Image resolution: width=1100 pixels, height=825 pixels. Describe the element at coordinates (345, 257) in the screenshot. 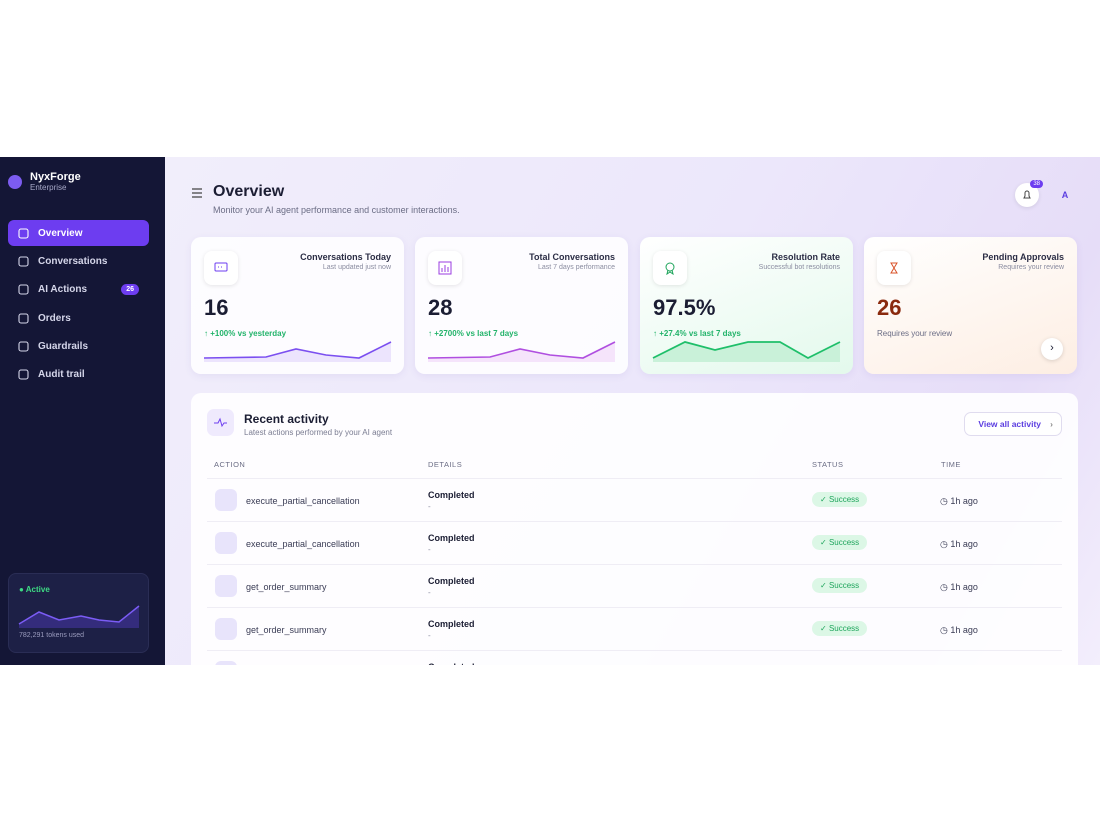

I see `card-title: Conversations Today` at that location.